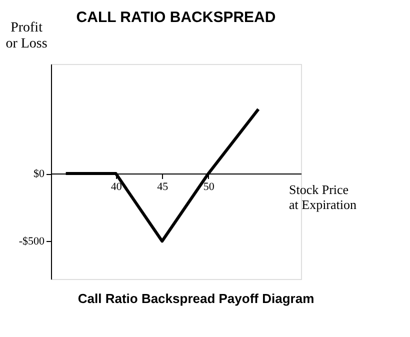 This screenshot has width=410, height=337. I want to click on x-tick-label: 45, so click(163, 187).